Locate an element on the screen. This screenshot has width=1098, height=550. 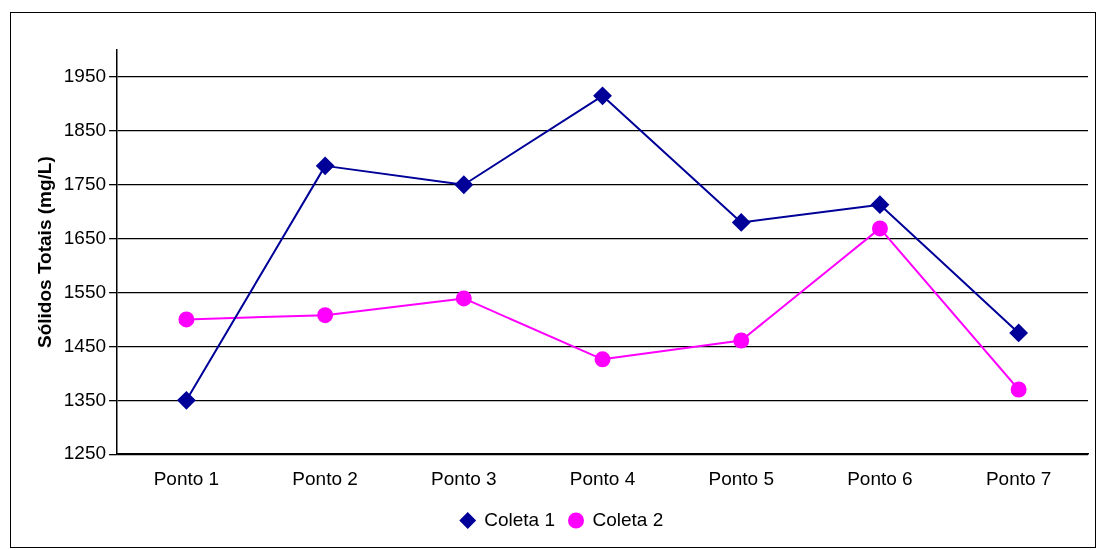
x-tick-label: Ponto 4 is located at coordinates (602, 478).